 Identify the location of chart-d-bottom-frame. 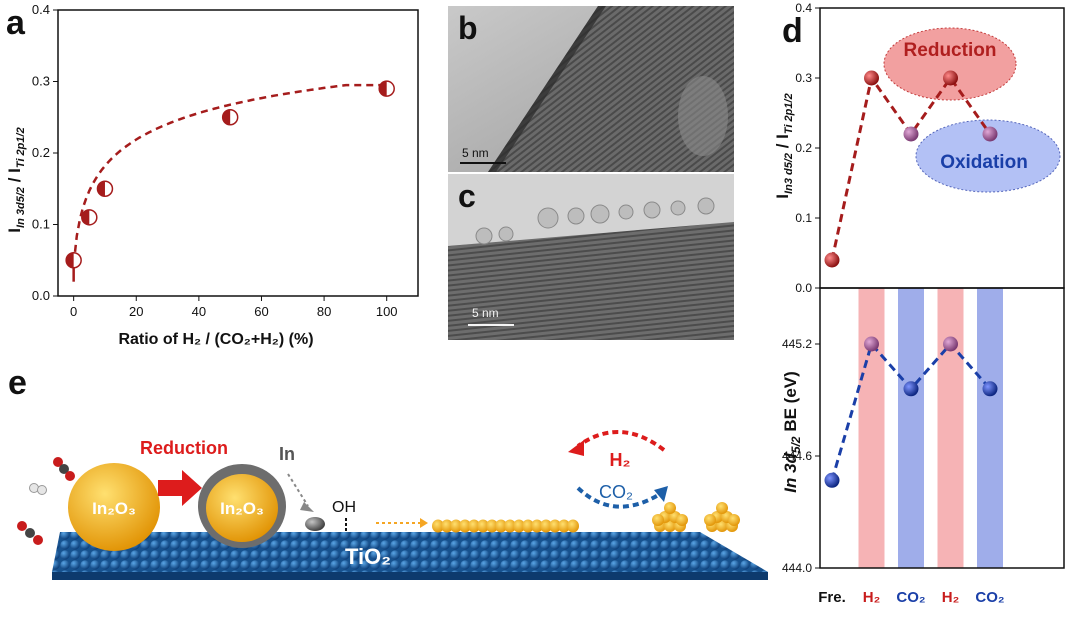
(942, 428).